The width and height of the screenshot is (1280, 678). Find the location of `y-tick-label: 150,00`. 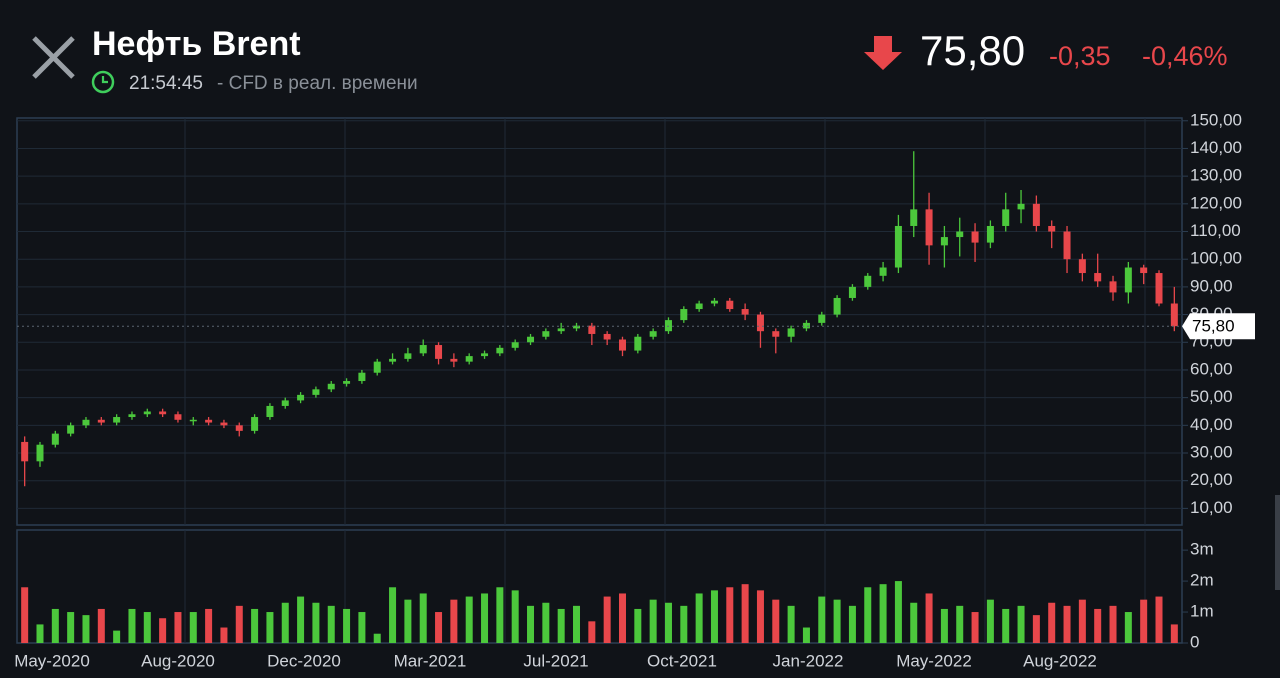

y-tick-label: 150,00 is located at coordinates (1216, 119).